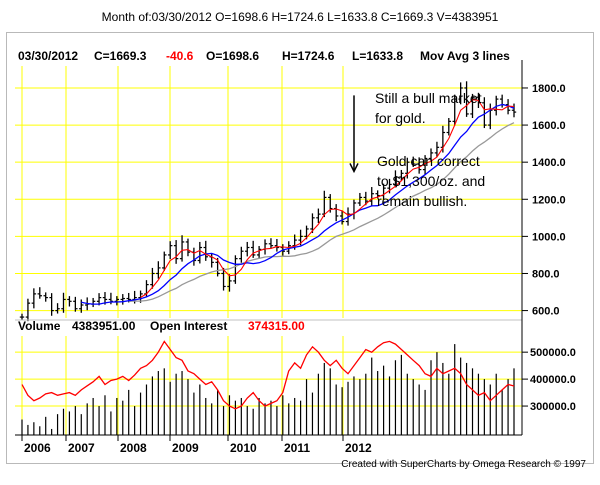  Describe the element at coordinates (37, 448) in the screenshot. I see `date-tick-label: 2006` at that location.